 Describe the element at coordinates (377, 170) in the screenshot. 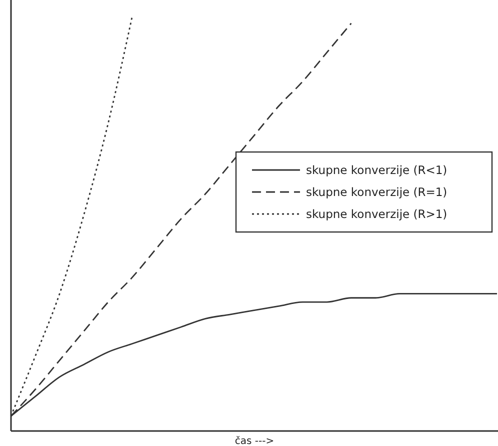

I see `legend-label: skupne konverzije (R<1)` at that location.